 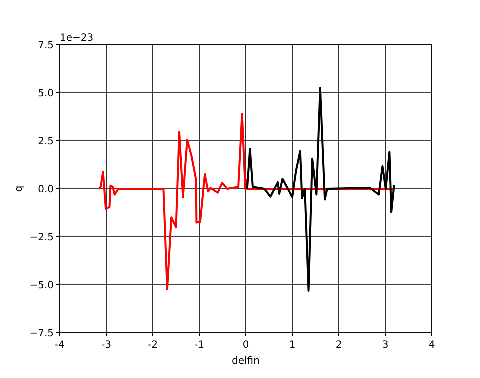 I want to click on x-tick-label: 0, so click(x=246, y=345).